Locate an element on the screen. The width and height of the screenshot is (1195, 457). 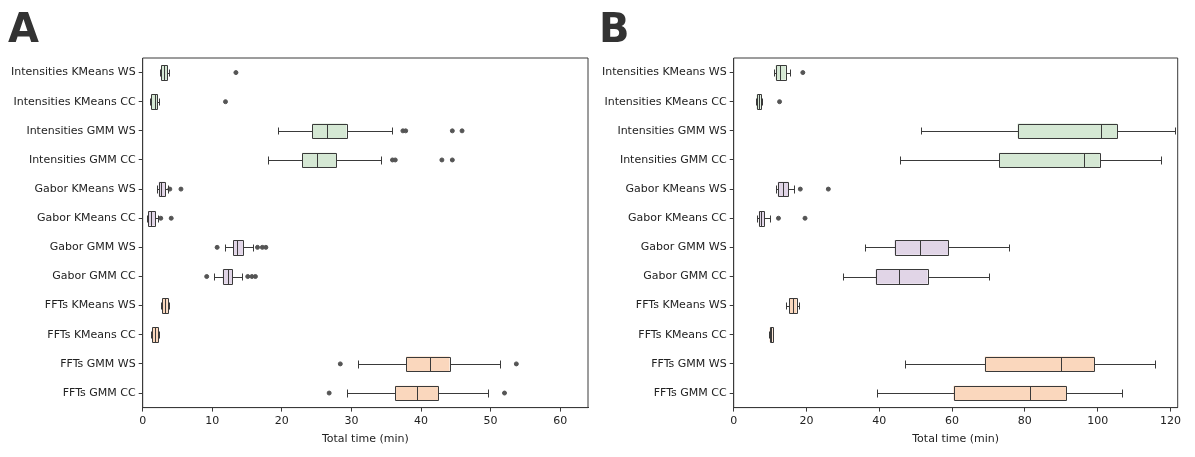
x-tick-label: 120 is located at coordinates (1170, 421).